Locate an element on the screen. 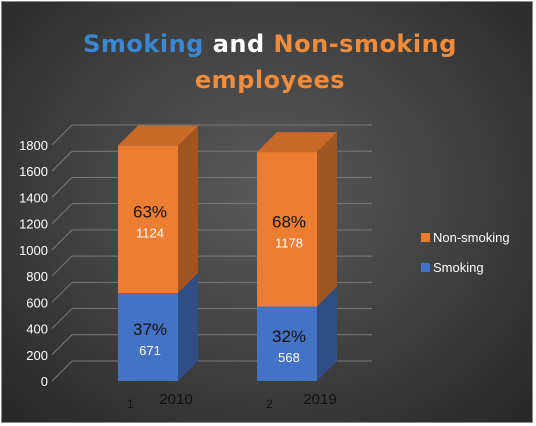 This screenshot has width=536, height=426. percent-label: 68% is located at coordinates (289, 221).